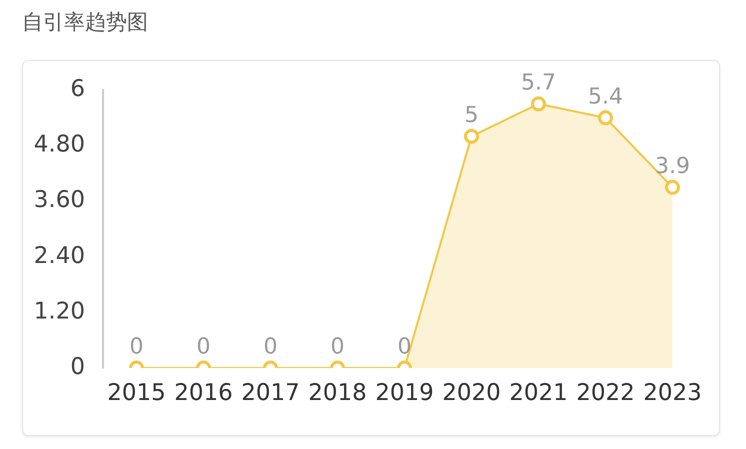 Image resolution: width=746 pixels, height=449 pixels. I want to click on data-label: 3.9, so click(672, 167).